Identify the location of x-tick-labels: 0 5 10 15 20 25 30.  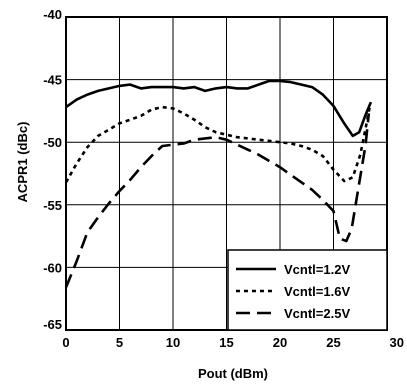
(233, 342).